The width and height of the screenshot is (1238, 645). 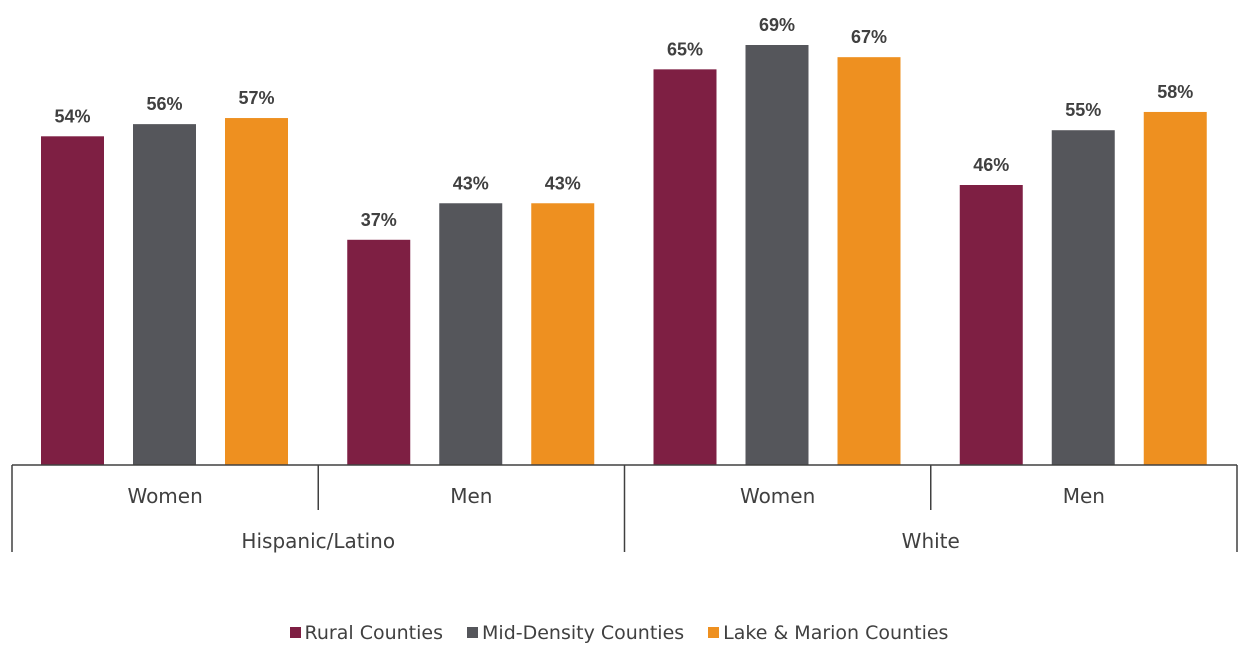 I want to click on legend-item-0: Rural Counties, so click(x=366, y=633).